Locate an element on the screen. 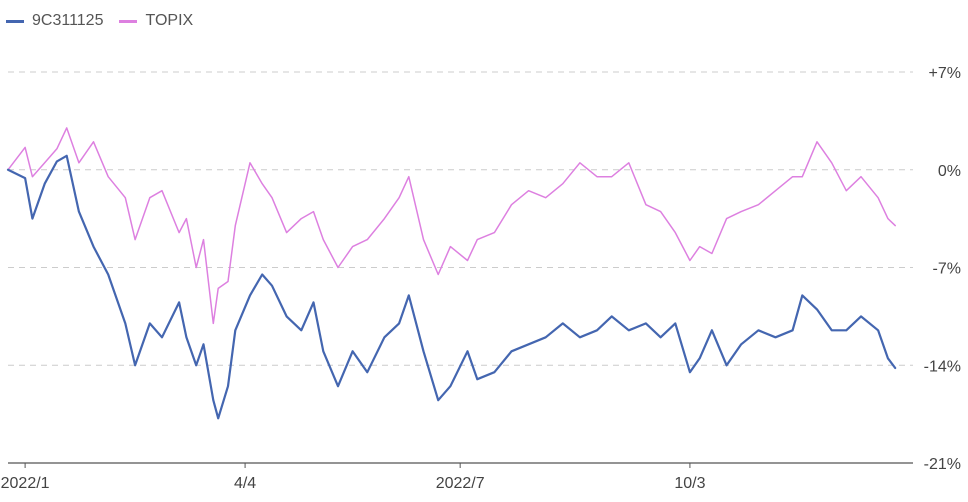  legend-item-series1: 9C311125 is located at coordinates (54, 21).